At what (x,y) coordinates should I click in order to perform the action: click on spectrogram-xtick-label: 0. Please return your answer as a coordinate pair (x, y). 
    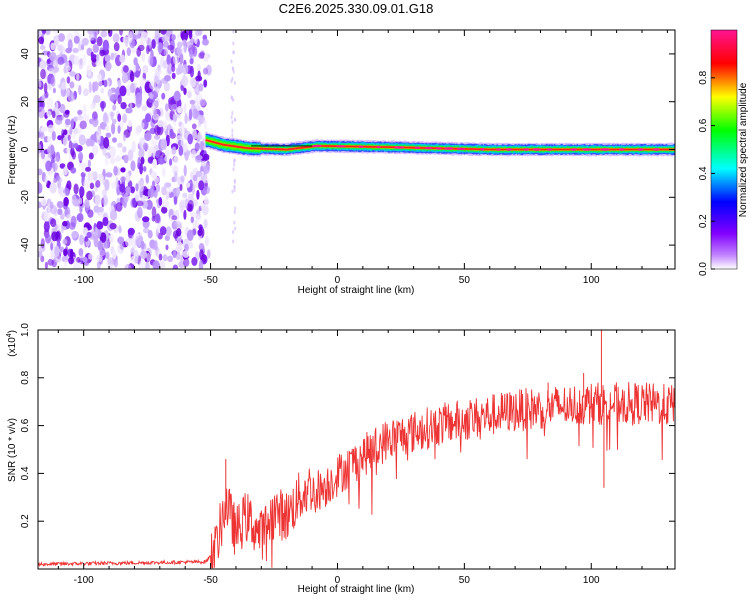
    Looking at the image, I should click on (338, 280).